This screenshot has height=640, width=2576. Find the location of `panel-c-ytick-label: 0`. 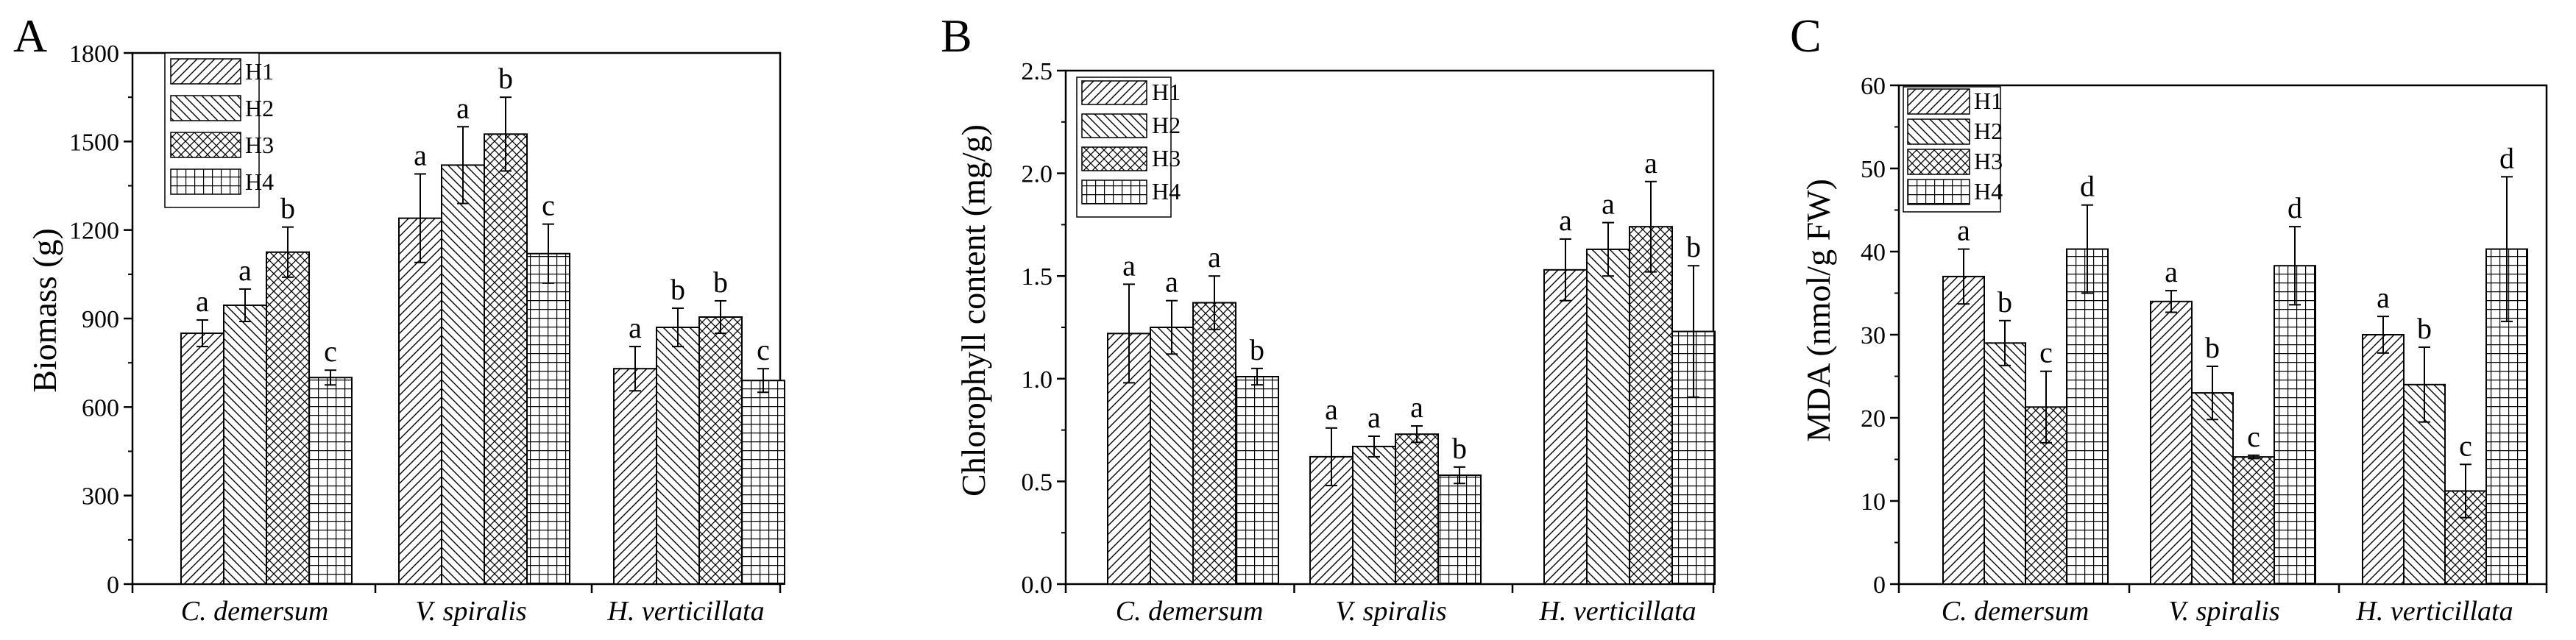

panel-c-ytick-label: 0 is located at coordinates (1879, 585).